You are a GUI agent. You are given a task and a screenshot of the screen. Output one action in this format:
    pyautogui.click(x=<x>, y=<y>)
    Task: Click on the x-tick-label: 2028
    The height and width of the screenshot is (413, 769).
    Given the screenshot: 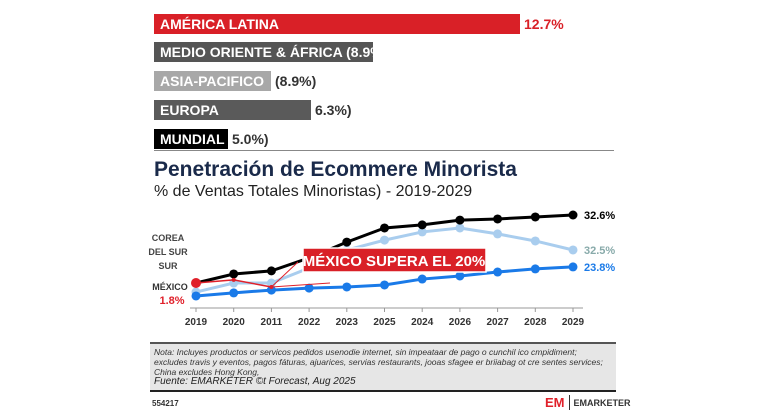 What is the action you would take?
    pyautogui.click(x=535, y=322)
    